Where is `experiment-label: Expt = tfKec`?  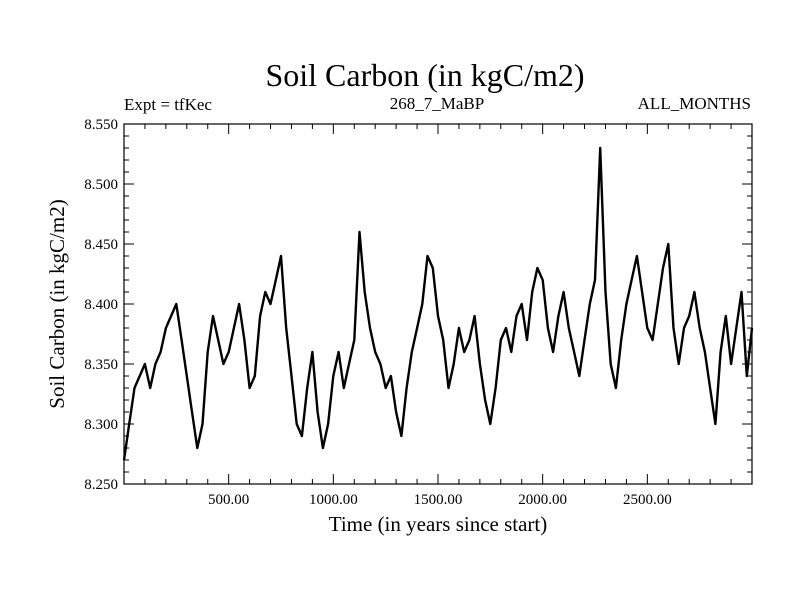 experiment-label: Expt = tfKec is located at coordinates (168, 104).